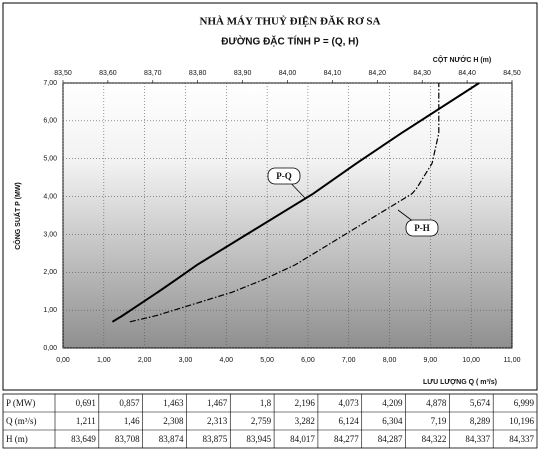  What do you see at coordinates (467, 73) in the screenshot?
I see `x2-tick-label: 84,40` at bounding box center [467, 73].